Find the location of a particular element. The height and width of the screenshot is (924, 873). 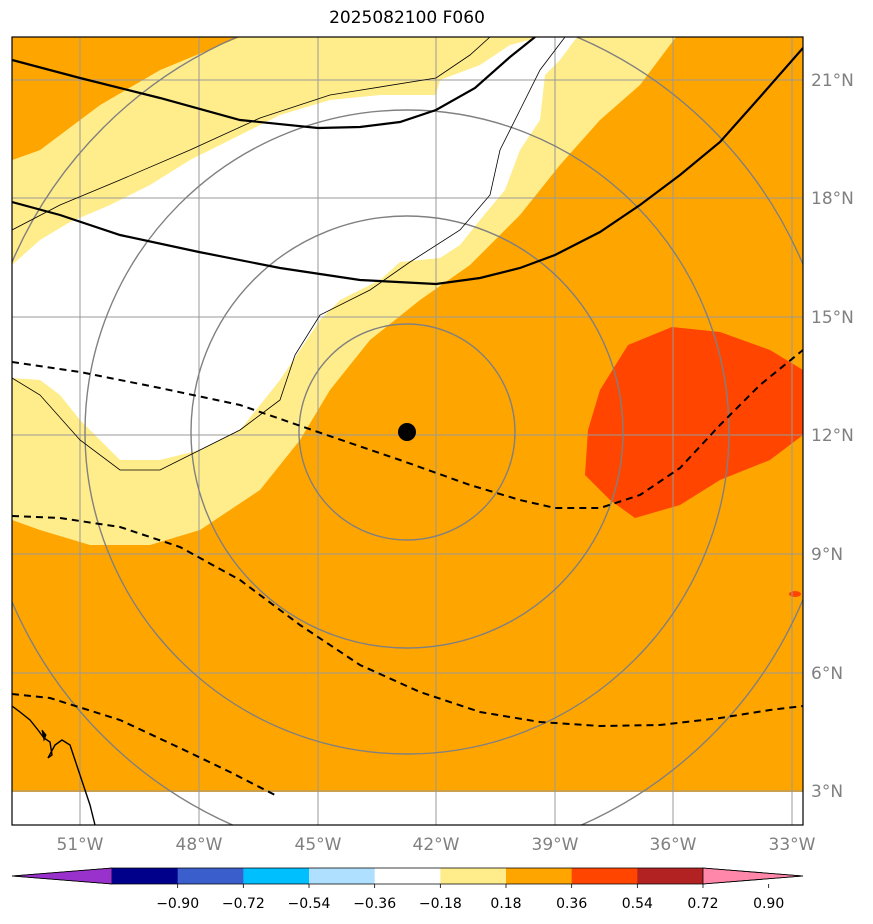

field-orange-corner is located at coordinates (126, 98).